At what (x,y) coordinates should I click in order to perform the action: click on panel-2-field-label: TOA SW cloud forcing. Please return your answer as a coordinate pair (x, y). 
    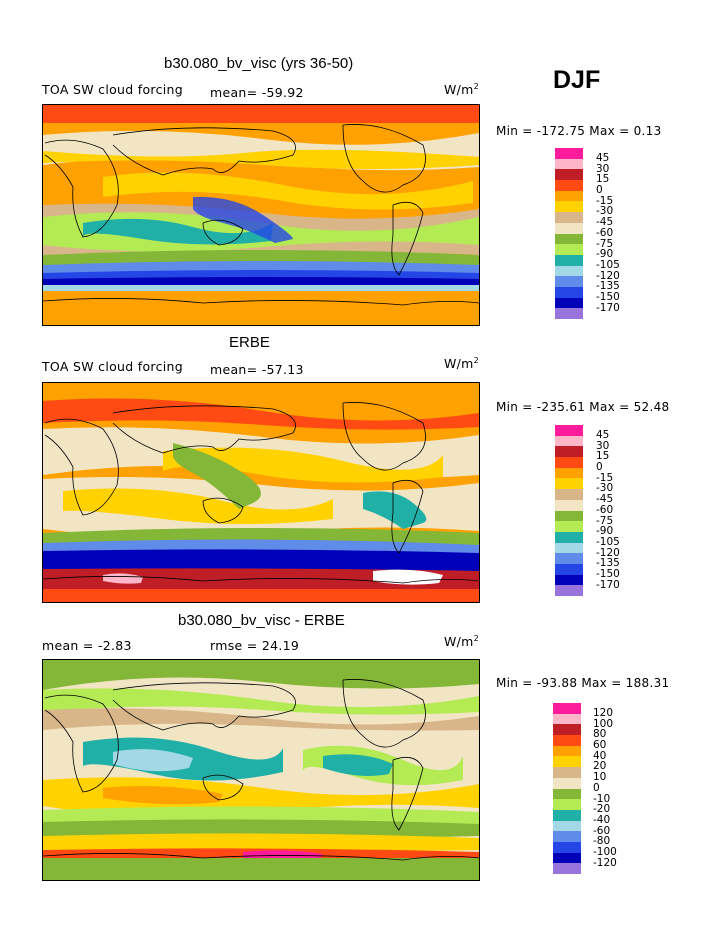
    Looking at the image, I should click on (112, 366).